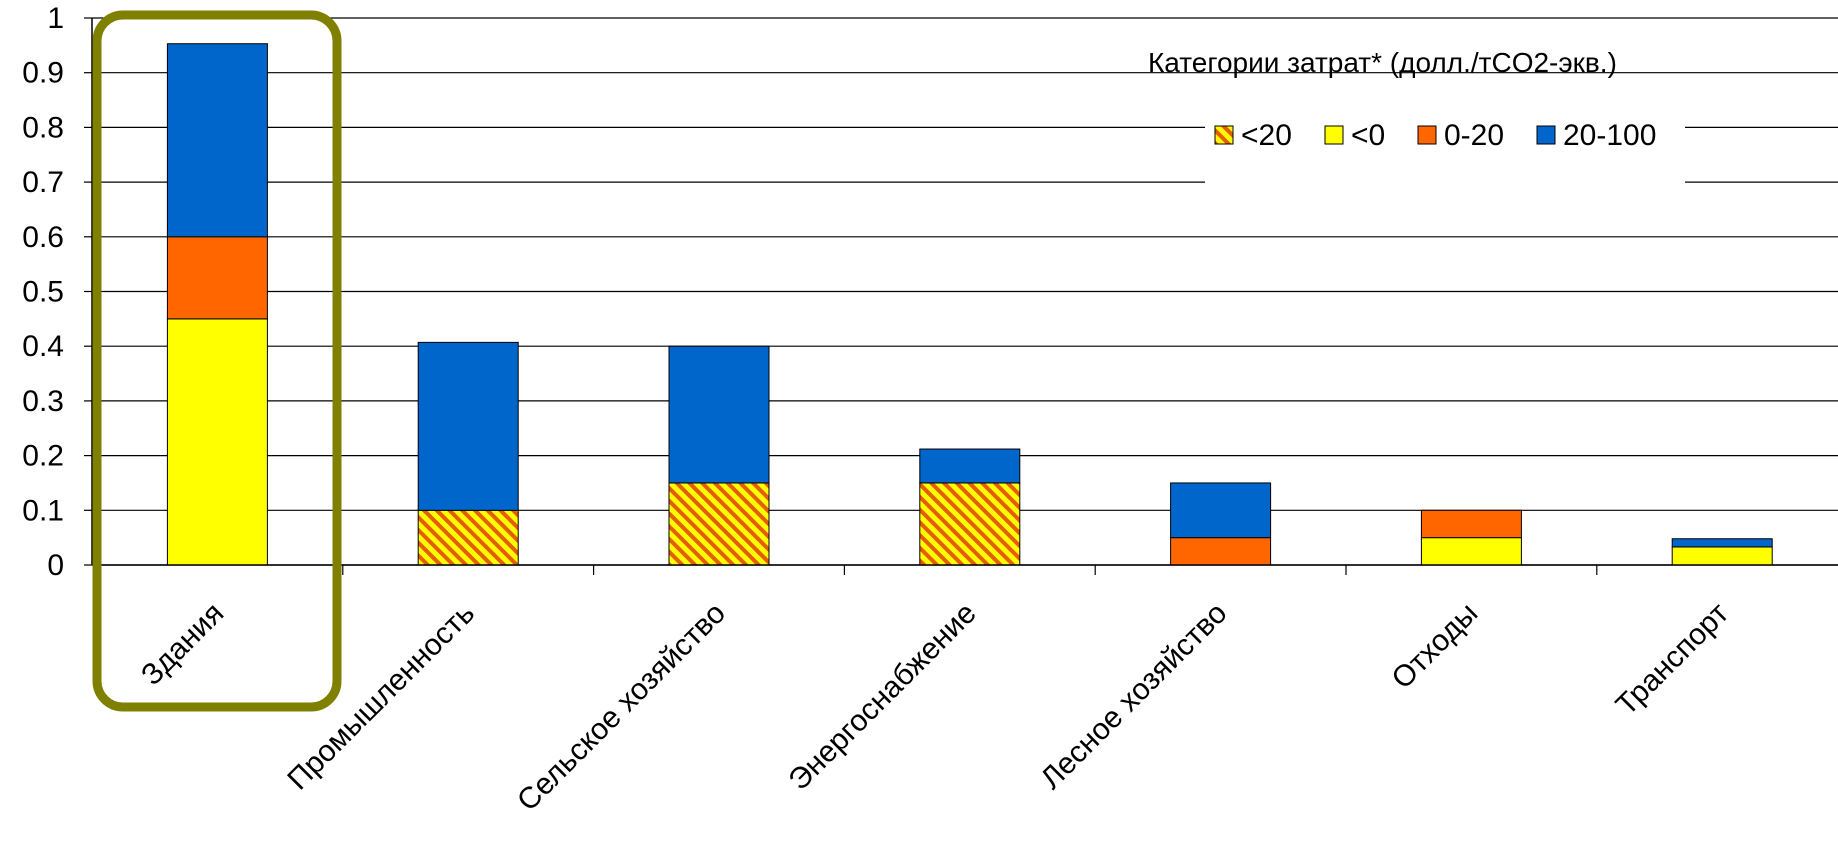 The height and width of the screenshot is (855, 1838). Describe the element at coordinates (43, 292) in the screenshot. I see `y-tick-label: 0.5` at that location.